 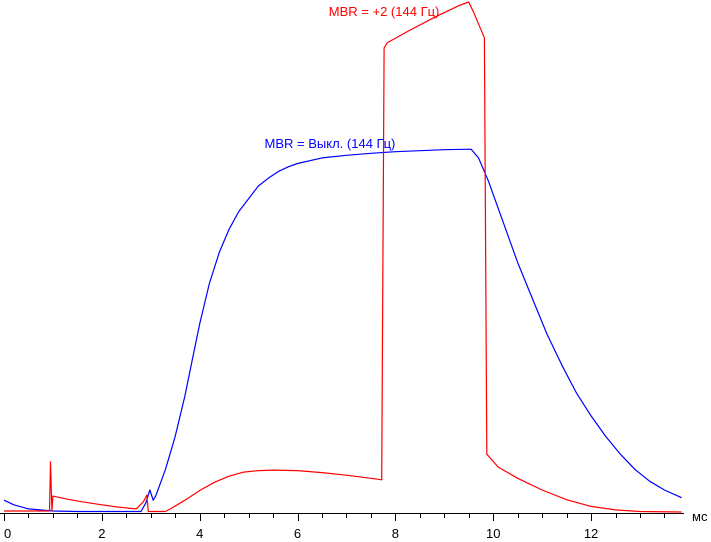 I want to click on series-annotation-2: MBR = Выкл. (144 Гц), so click(x=330, y=143).